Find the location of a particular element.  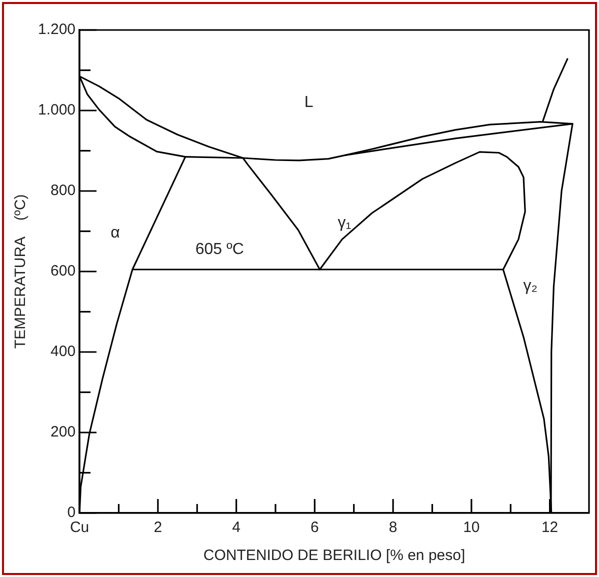

y-tick-label: 400 is located at coordinates (63, 351).